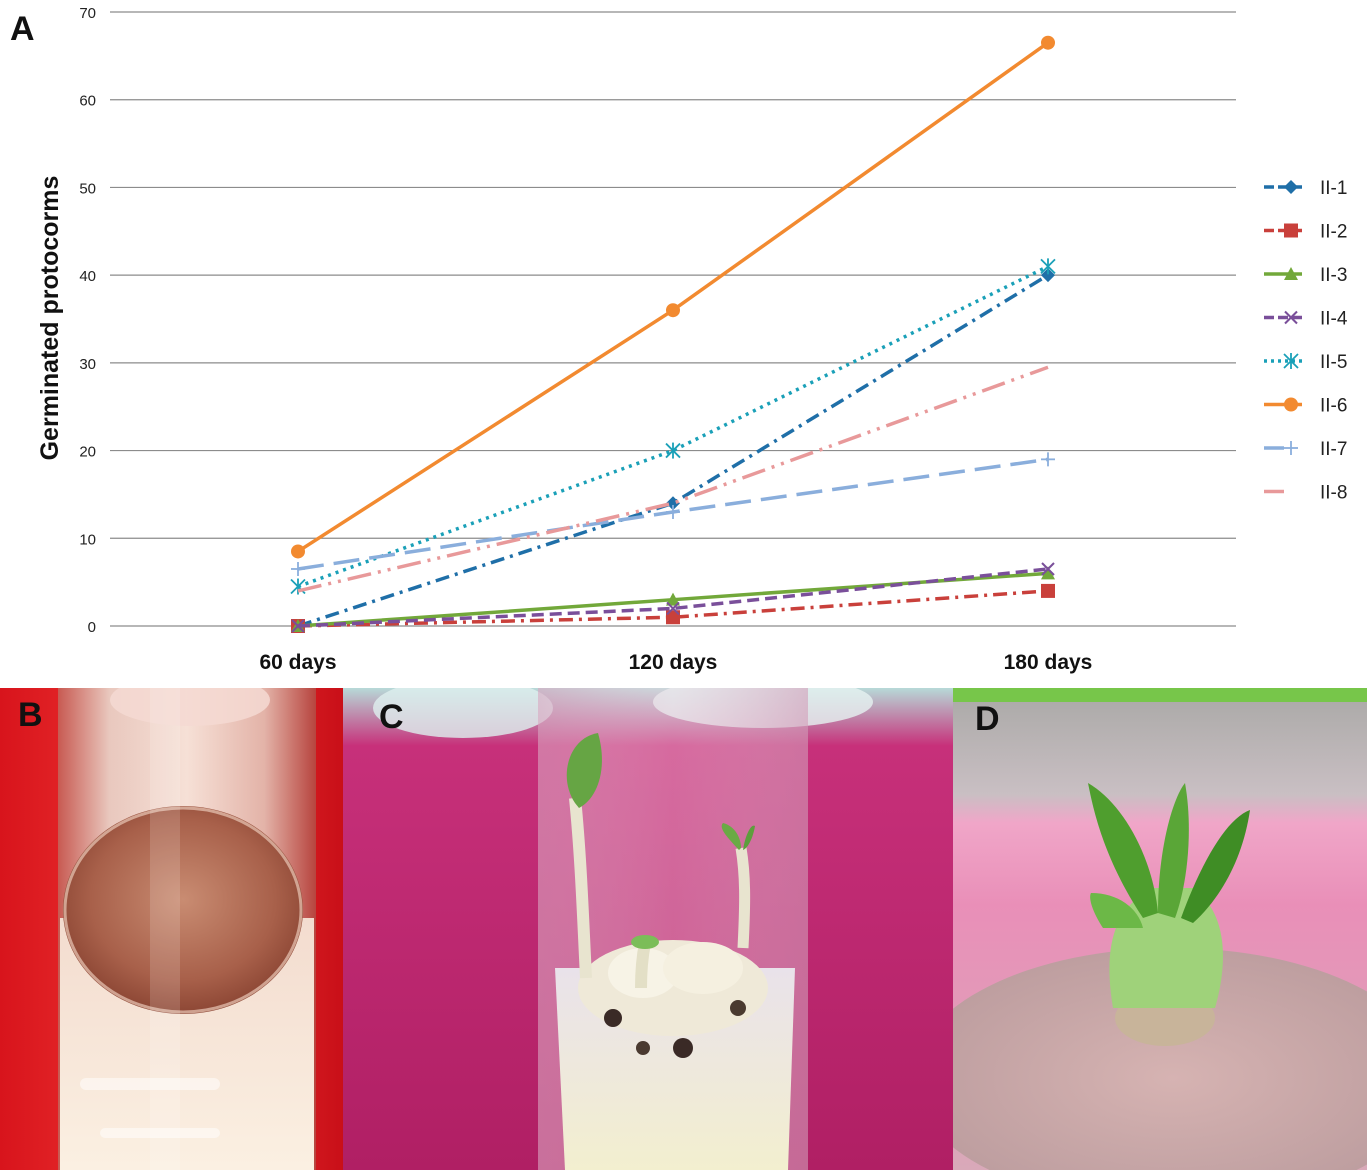 Image resolution: width=1367 pixels, height=1170 pixels. I want to click on y-tick-label: 0, so click(92, 627).